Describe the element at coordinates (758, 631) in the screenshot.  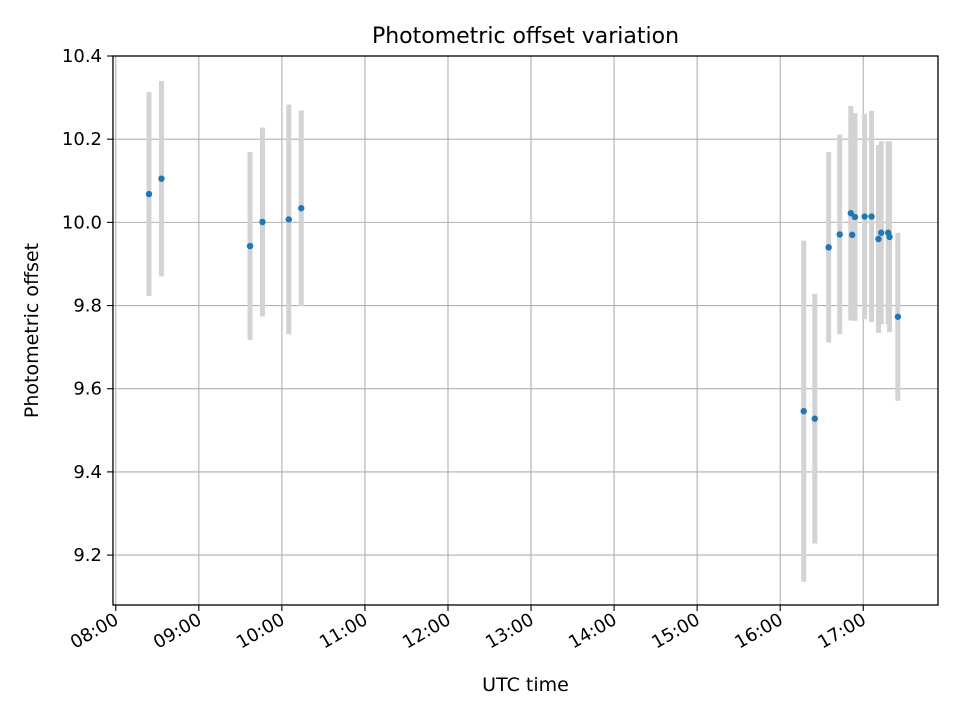
I see `x-tick-label: 16:00` at that location.